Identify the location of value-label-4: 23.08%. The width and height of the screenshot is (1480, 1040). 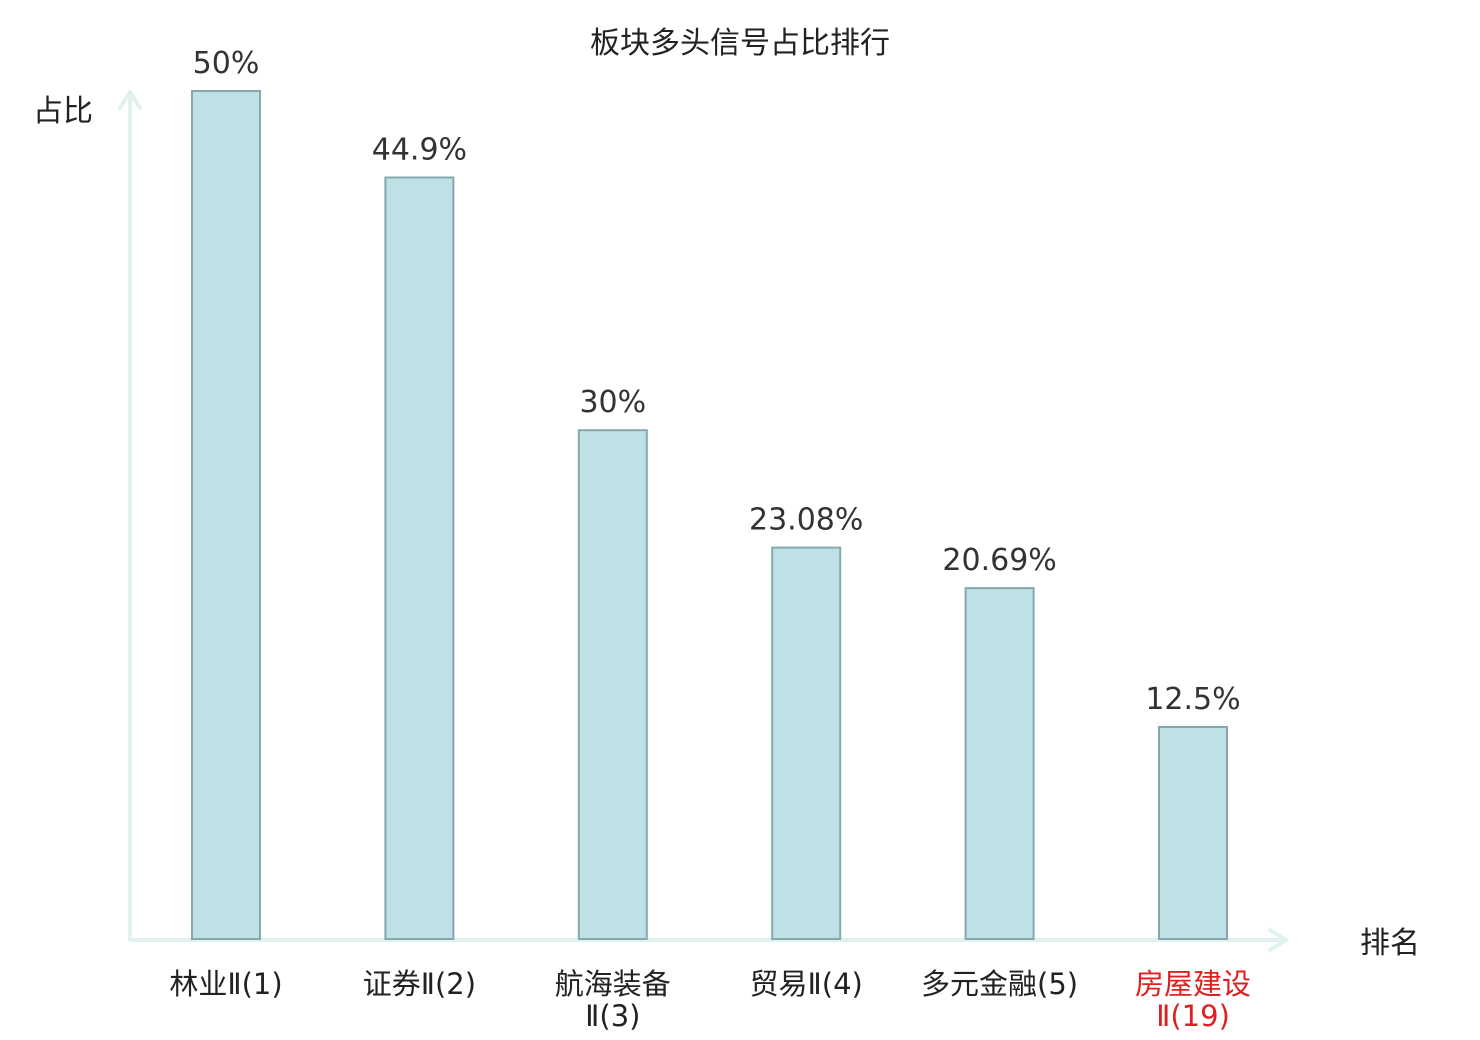
(806, 520).